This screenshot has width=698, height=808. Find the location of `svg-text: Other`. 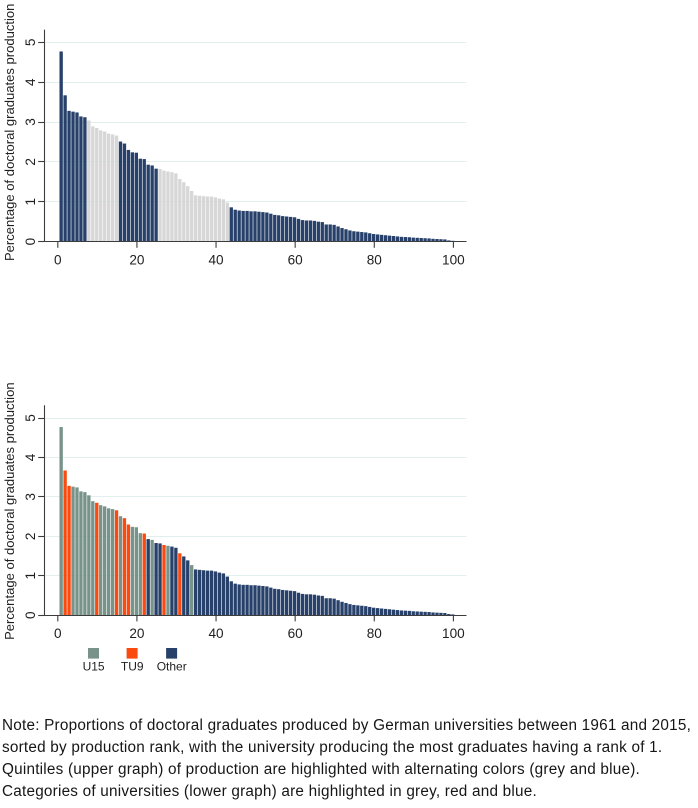

svg-text: Other is located at coordinates (172, 667).